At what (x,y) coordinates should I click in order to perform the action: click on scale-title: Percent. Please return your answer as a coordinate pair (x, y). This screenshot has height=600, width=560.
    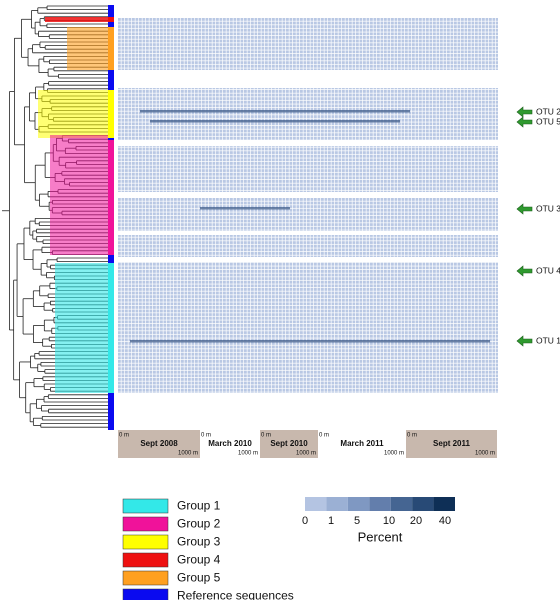
    Looking at the image, I should click on (380, 536).